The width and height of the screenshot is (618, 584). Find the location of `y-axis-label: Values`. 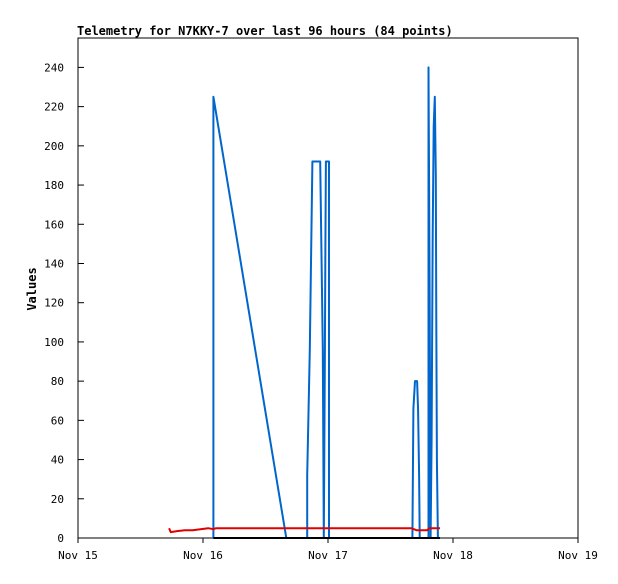

y-axis-label: Values is located at coordinates (32, 288).